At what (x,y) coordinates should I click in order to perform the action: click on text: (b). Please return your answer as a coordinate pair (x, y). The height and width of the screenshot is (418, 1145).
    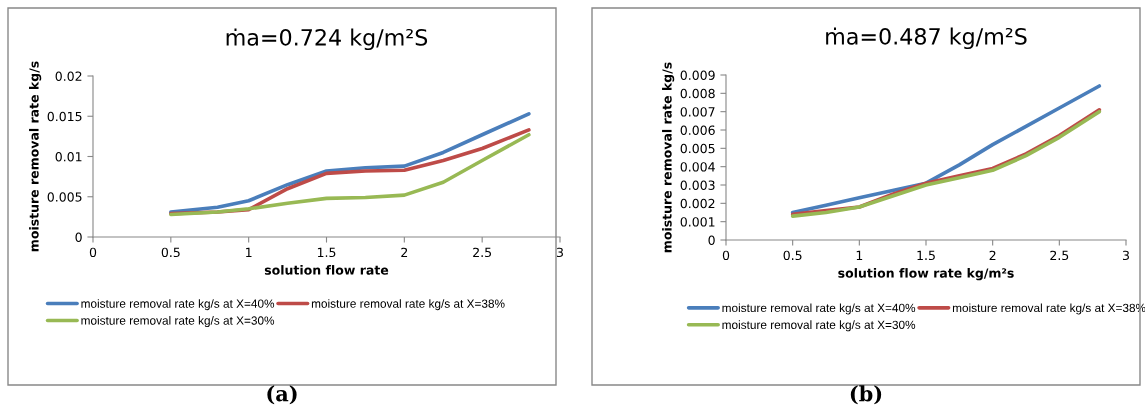
    Looking at the image, I should click on (866, 395).